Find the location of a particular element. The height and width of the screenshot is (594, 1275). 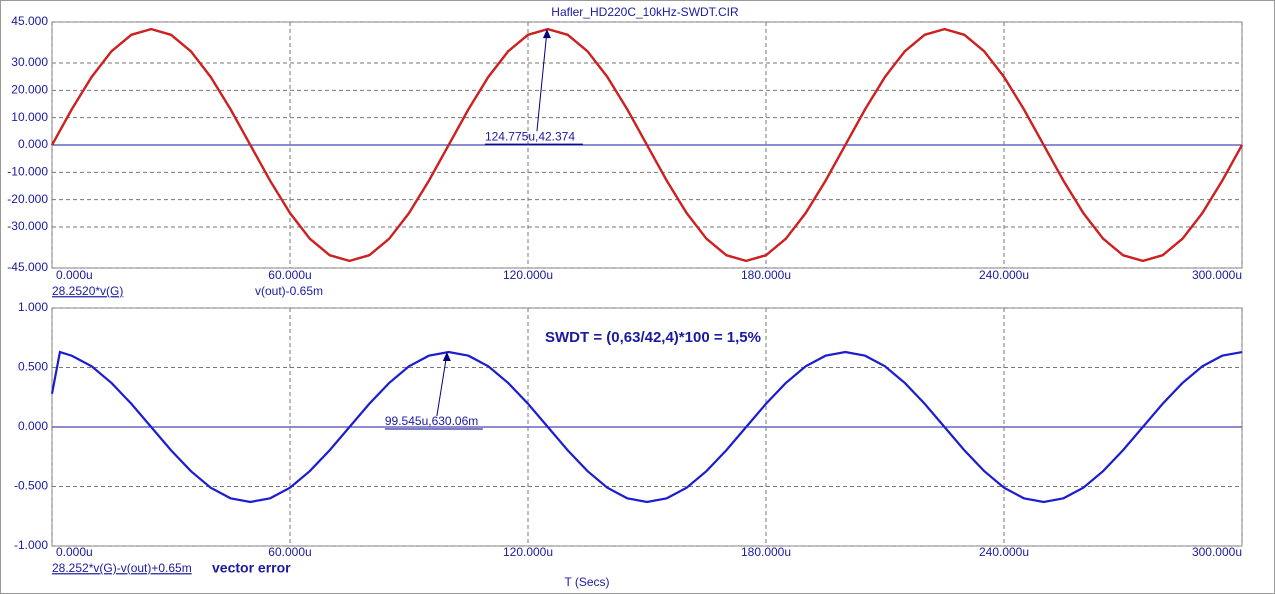

annotation-label: 99.545u,630.06m is located at coordinates (431, 421).